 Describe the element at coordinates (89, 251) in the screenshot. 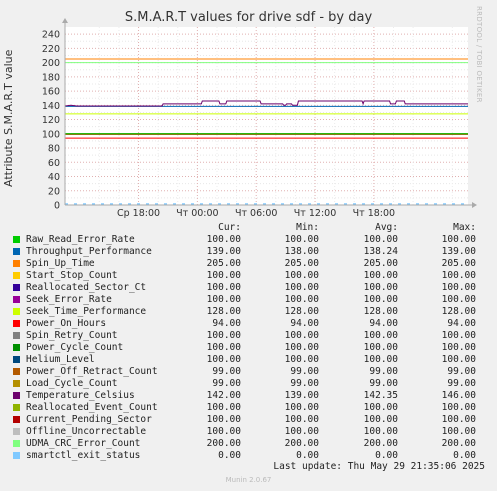

I see `legend-series-name: Throughput_Performance` at that location.